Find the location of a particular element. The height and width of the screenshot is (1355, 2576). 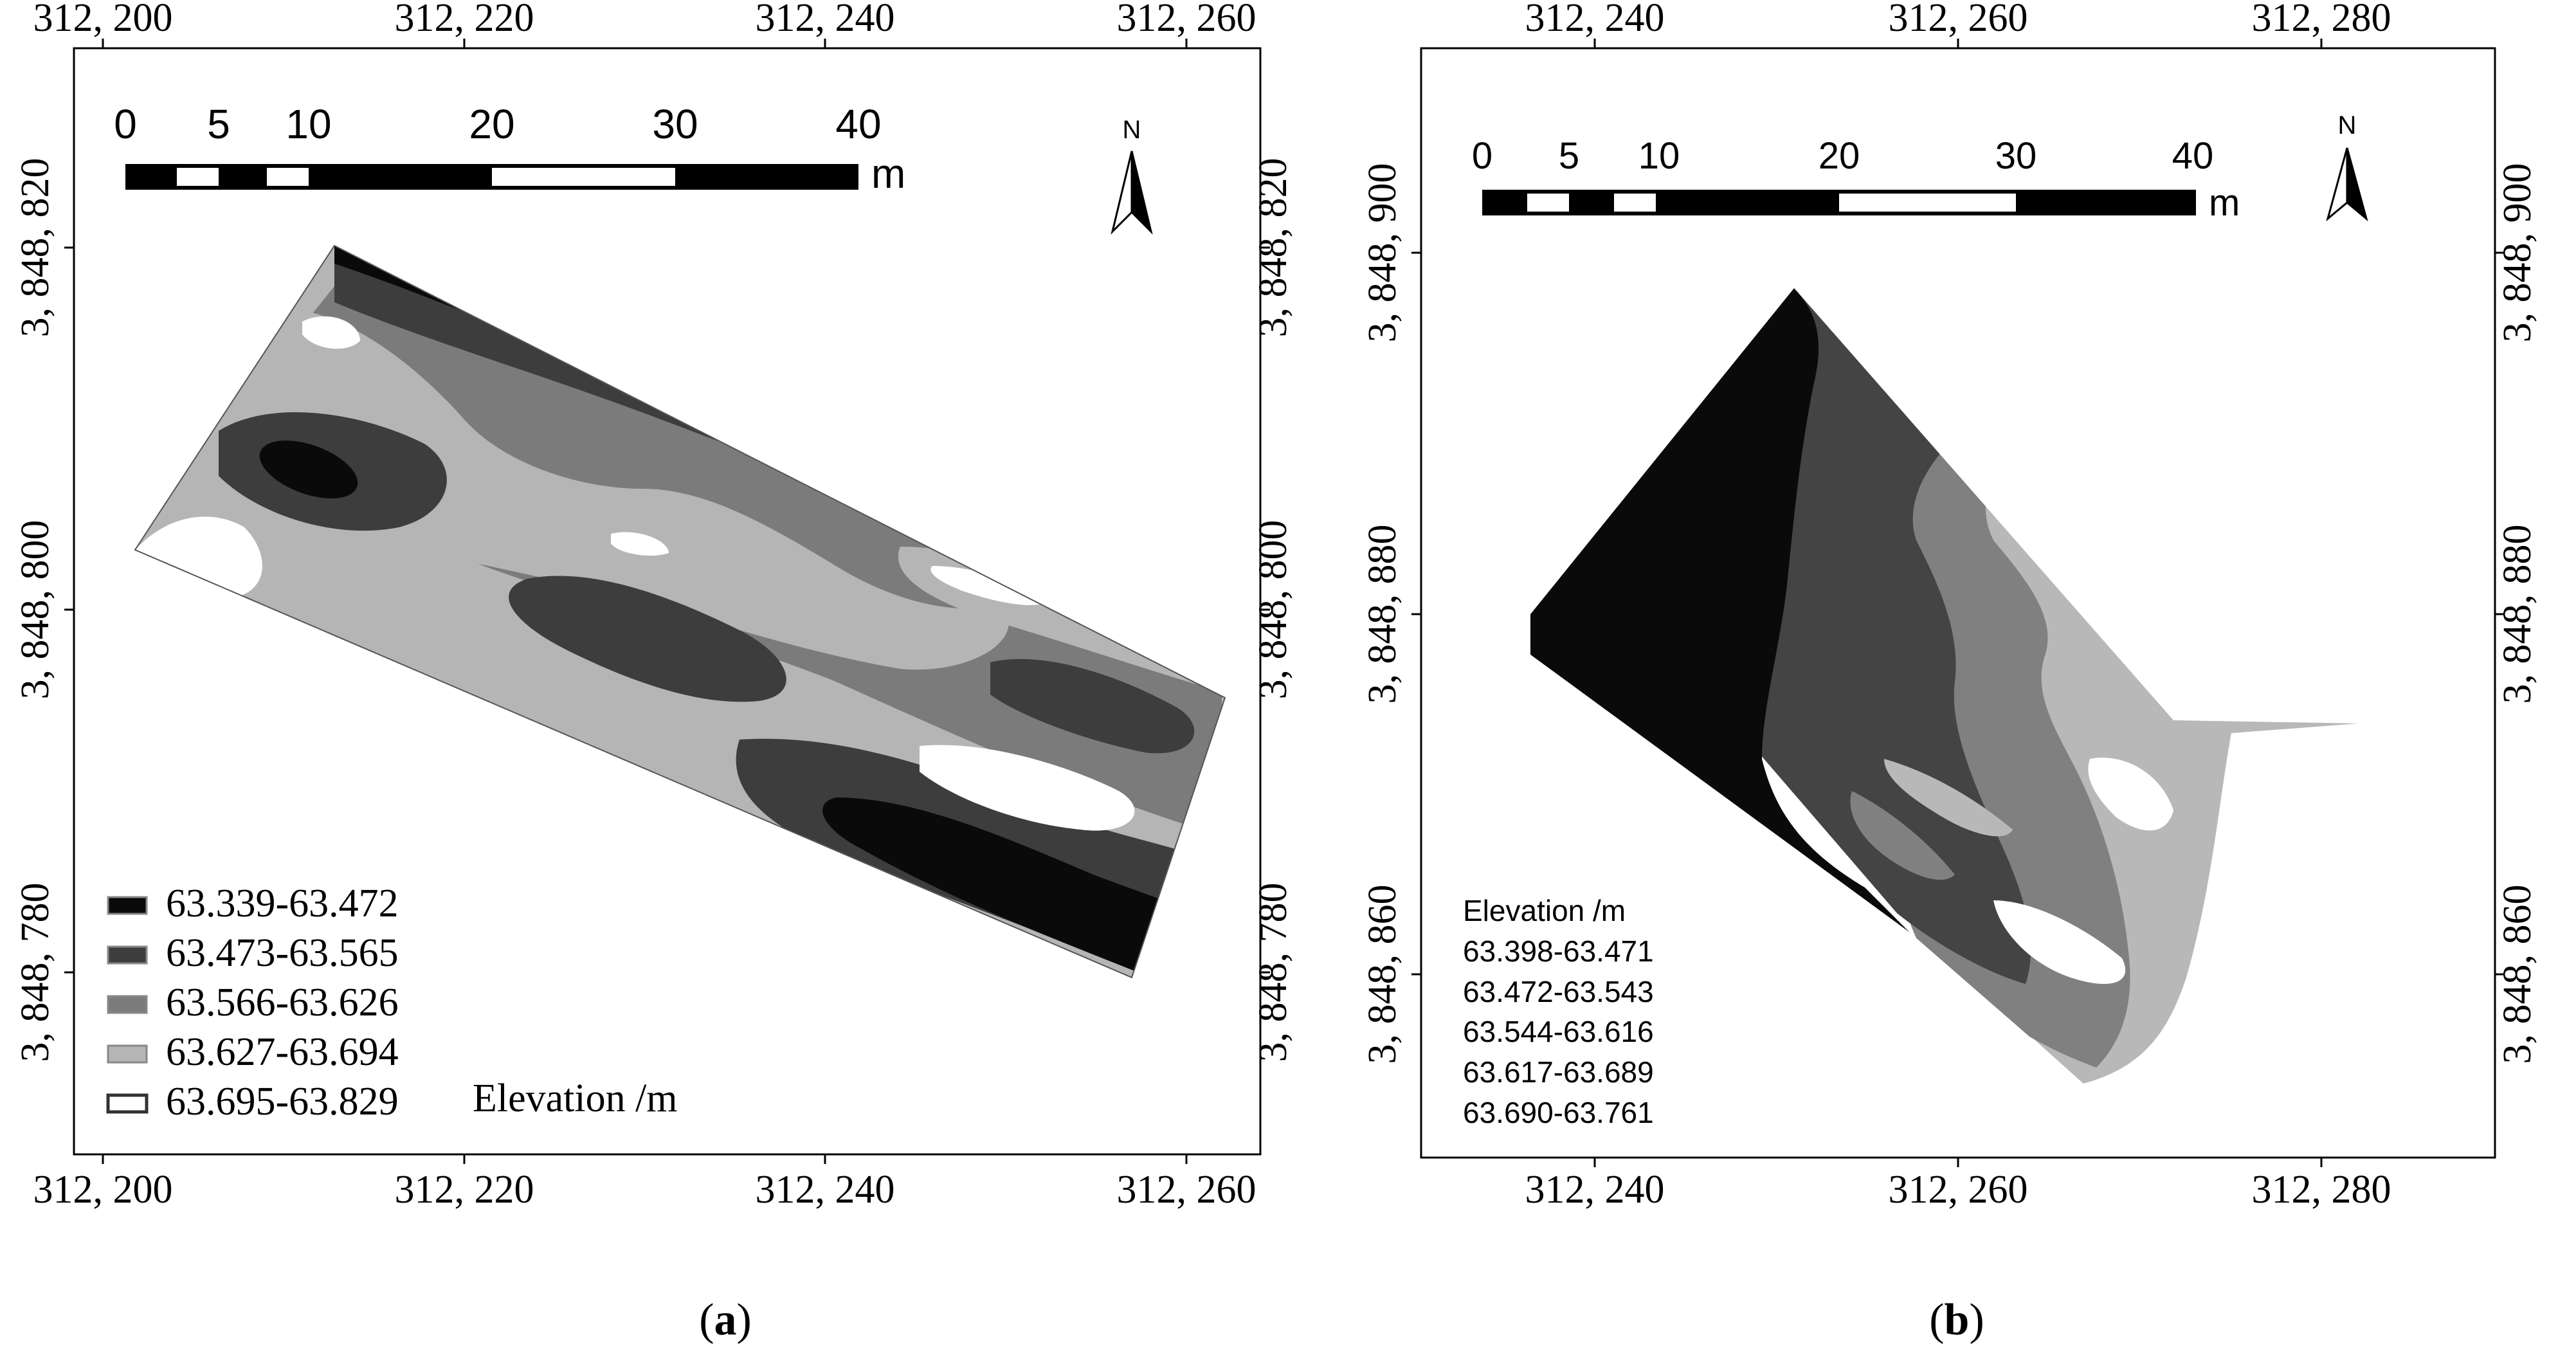

svg-text: (b) is located at coordinates (1956, 1320).